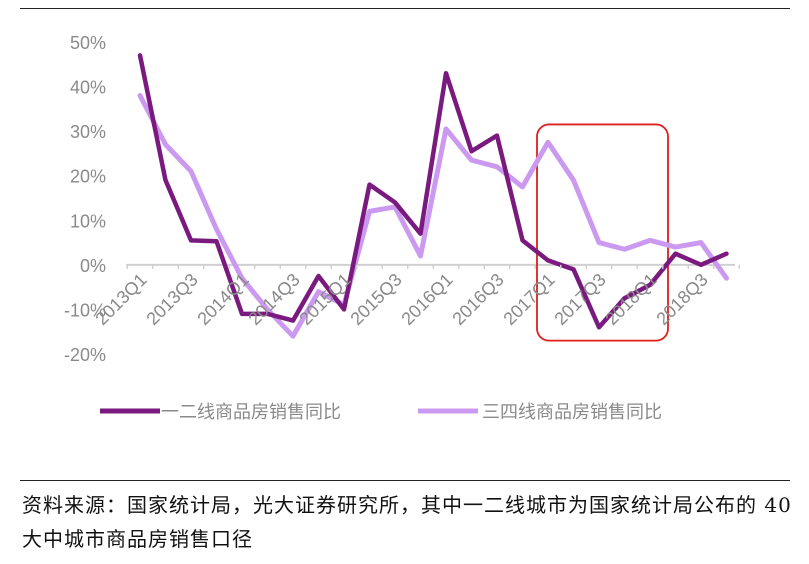 The image size is (809, 564). I want to click on x-tick-label: 2017Q3, so click(579, 299).